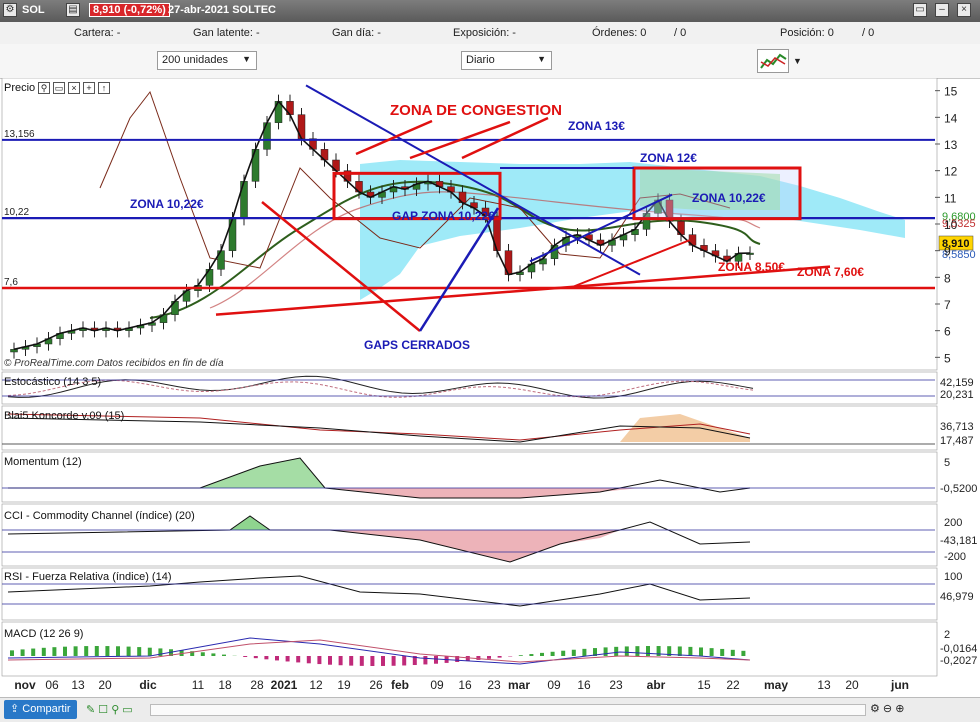 The width and height of the screenshot is (980, 722). I want to click on momentum-title: Momentum (12), so click(43, 462).